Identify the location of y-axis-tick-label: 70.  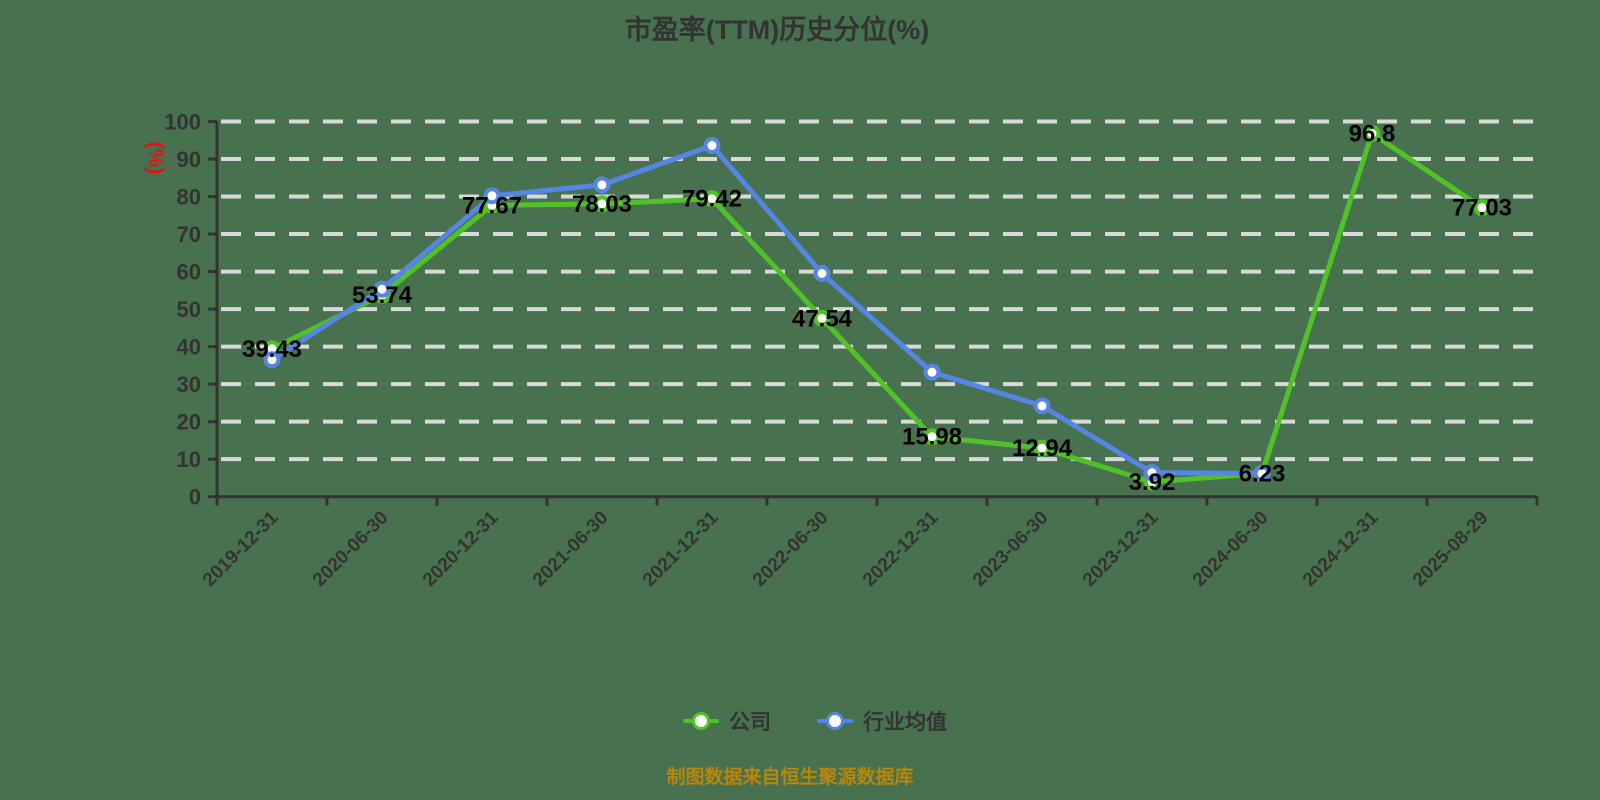
(189, 234).